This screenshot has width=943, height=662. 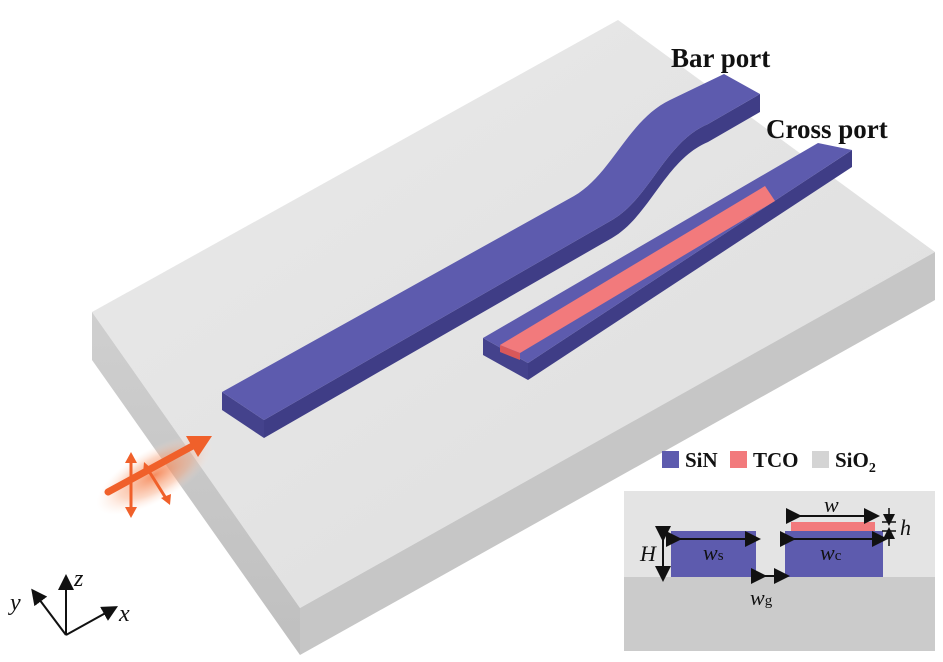 What do you see at coordinates (124, 614) in the screenshot?
I see `x-axis-label: x` at bounding box center [124, 614].